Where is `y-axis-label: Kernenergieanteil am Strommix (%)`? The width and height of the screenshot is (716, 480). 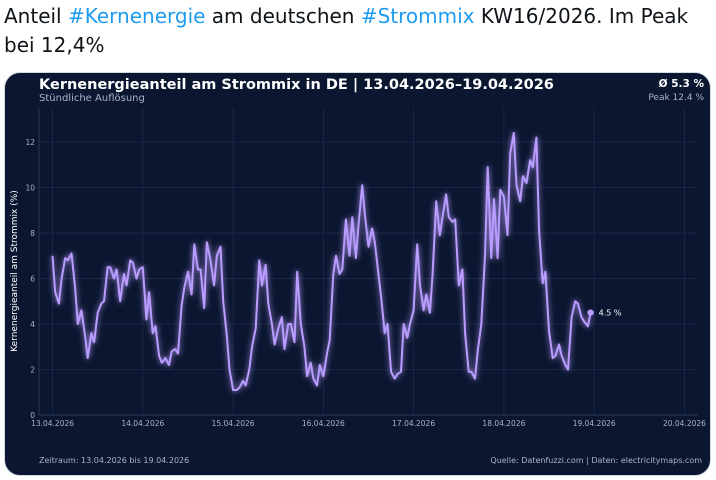 y-axis-label: Kernenergieanteil am Strommix (%) is located at coordinates (15, 271).